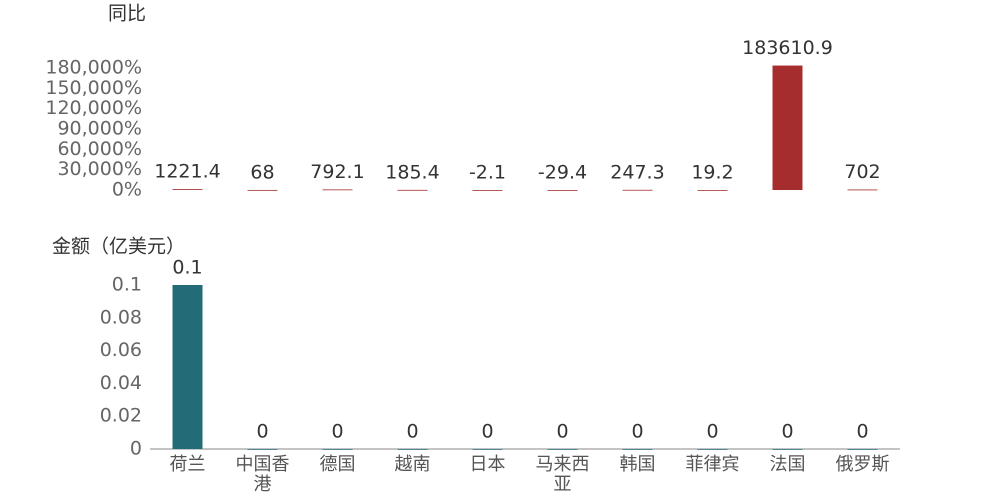  Describe the element at coordinates (412, 464) in the screenshot. I see `x-tick-label: 越南` at that location.